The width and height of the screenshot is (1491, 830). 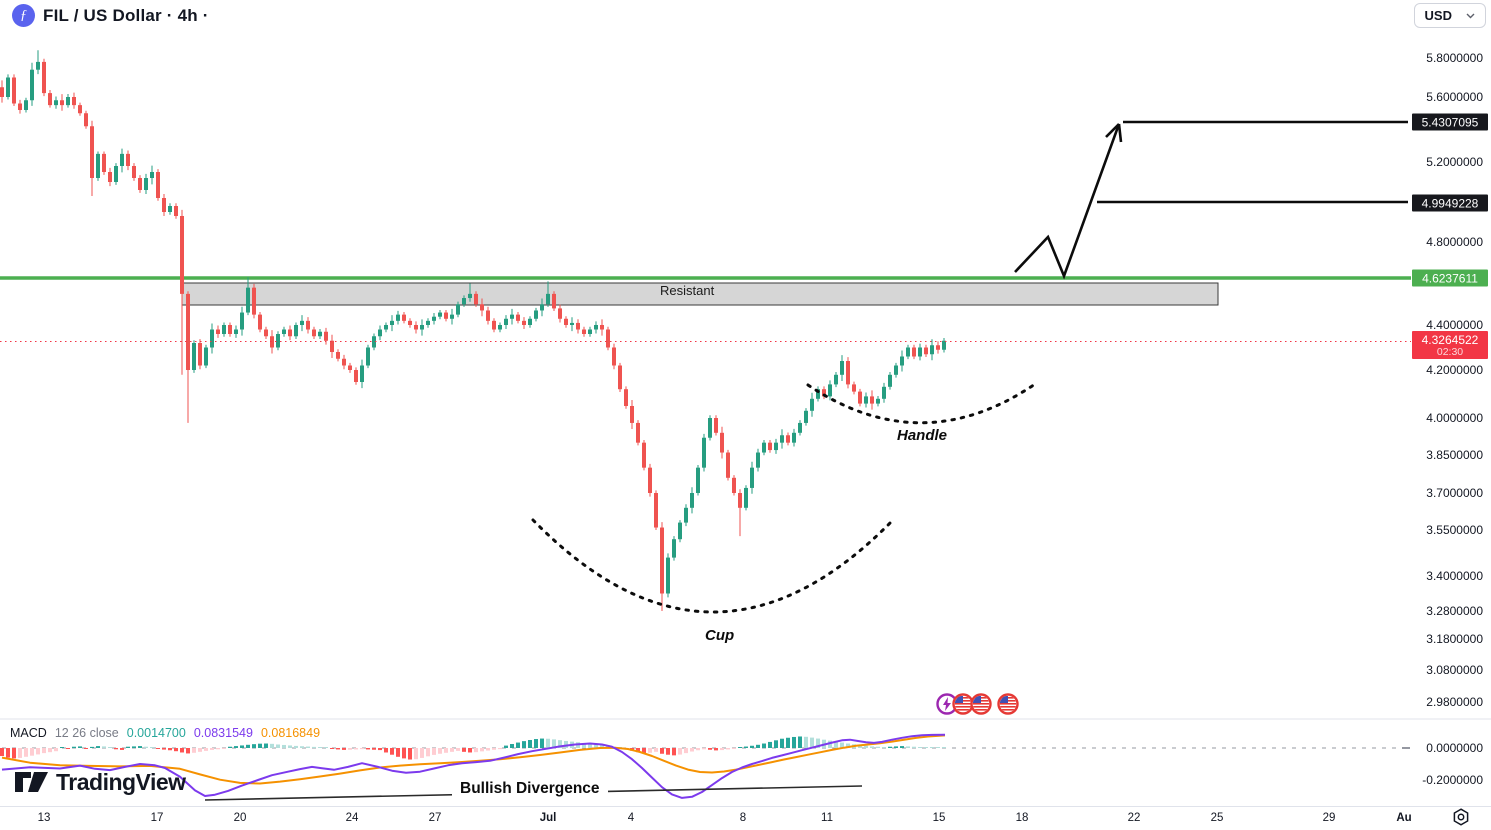 What do you see at coordinates (1454, 325) in the screenshot?
I see `price-tick: 4.4000000` at bounding box center [1454, 325].